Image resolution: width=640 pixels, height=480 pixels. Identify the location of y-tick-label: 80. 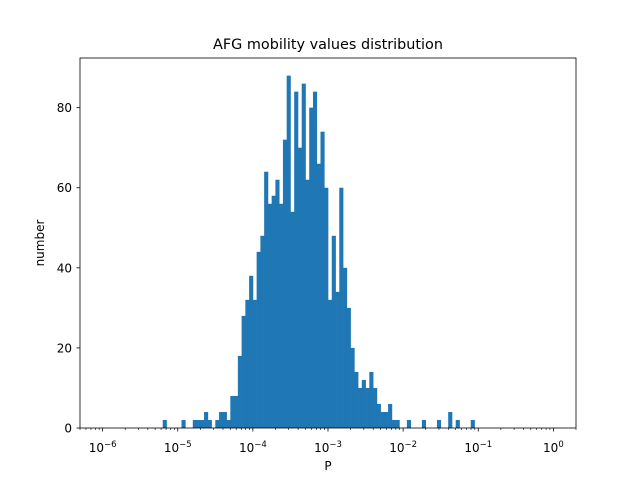
(64, 108).